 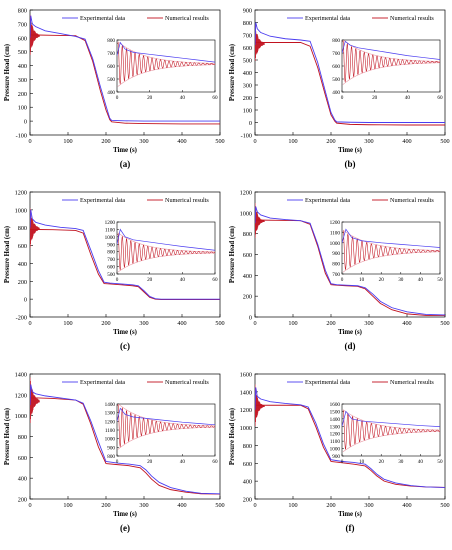 I want to click on inset-x-tick-label: 50, so click(x=440, y=280).